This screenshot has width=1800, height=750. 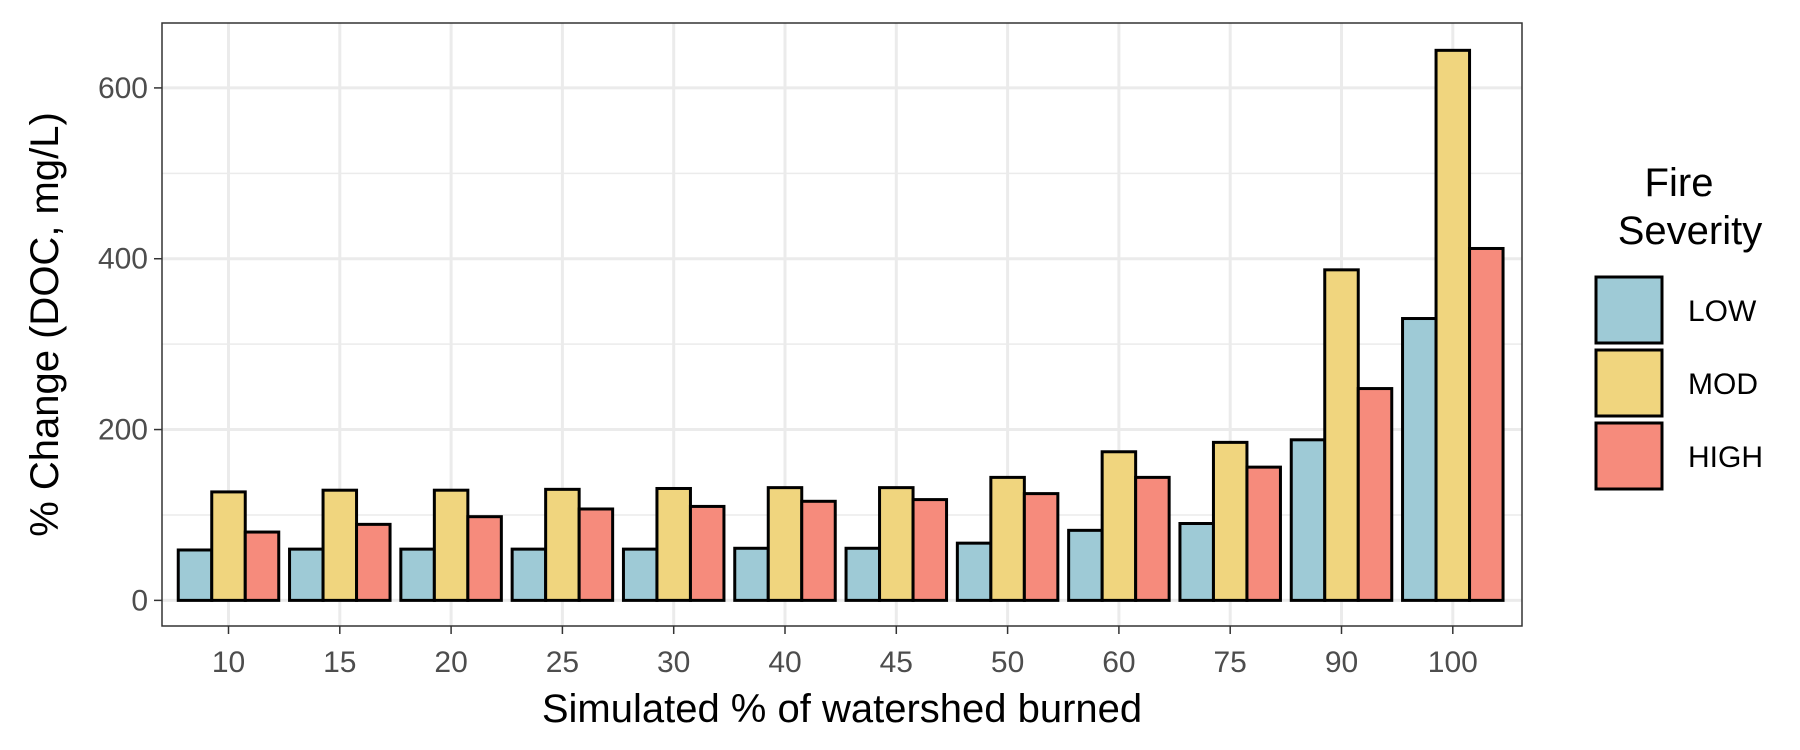 I want to click on legend-title-line1: Fire, so click(x=1679, y=183).